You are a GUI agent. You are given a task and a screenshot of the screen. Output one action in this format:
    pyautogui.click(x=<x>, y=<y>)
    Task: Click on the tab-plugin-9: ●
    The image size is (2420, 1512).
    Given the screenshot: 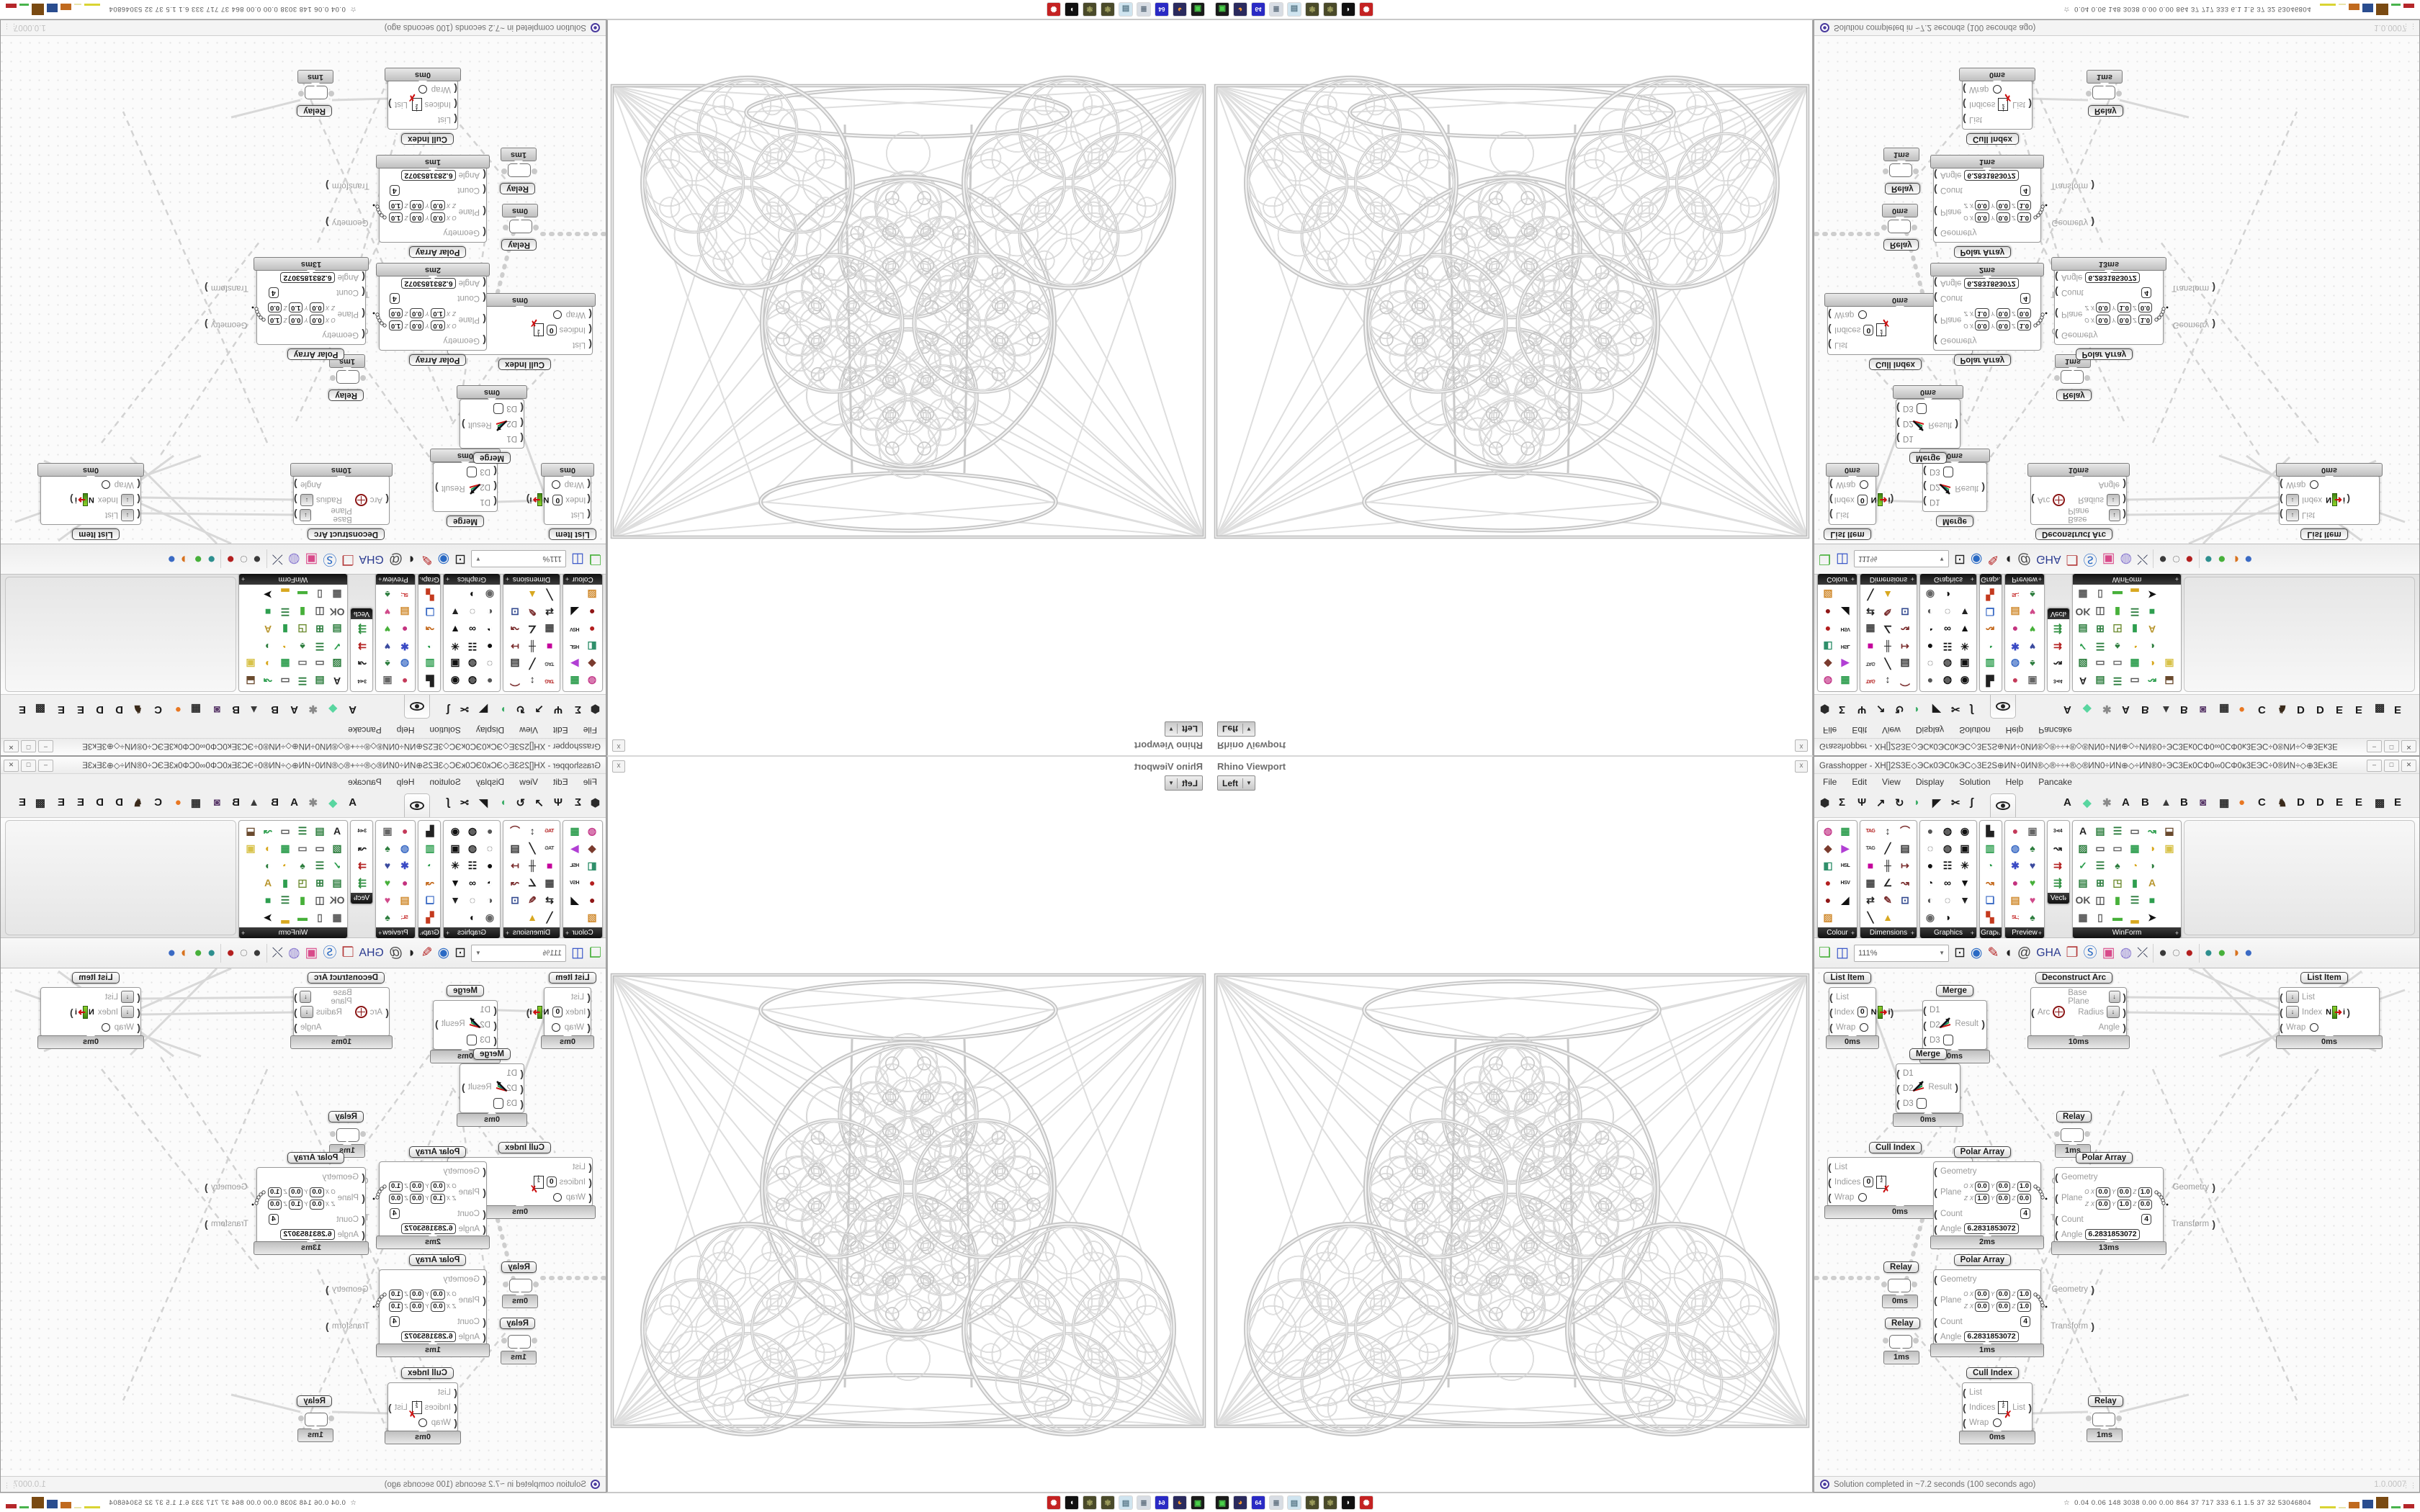 What is the action you would take?
    pyautogui.click(x=2242, y=709)
    